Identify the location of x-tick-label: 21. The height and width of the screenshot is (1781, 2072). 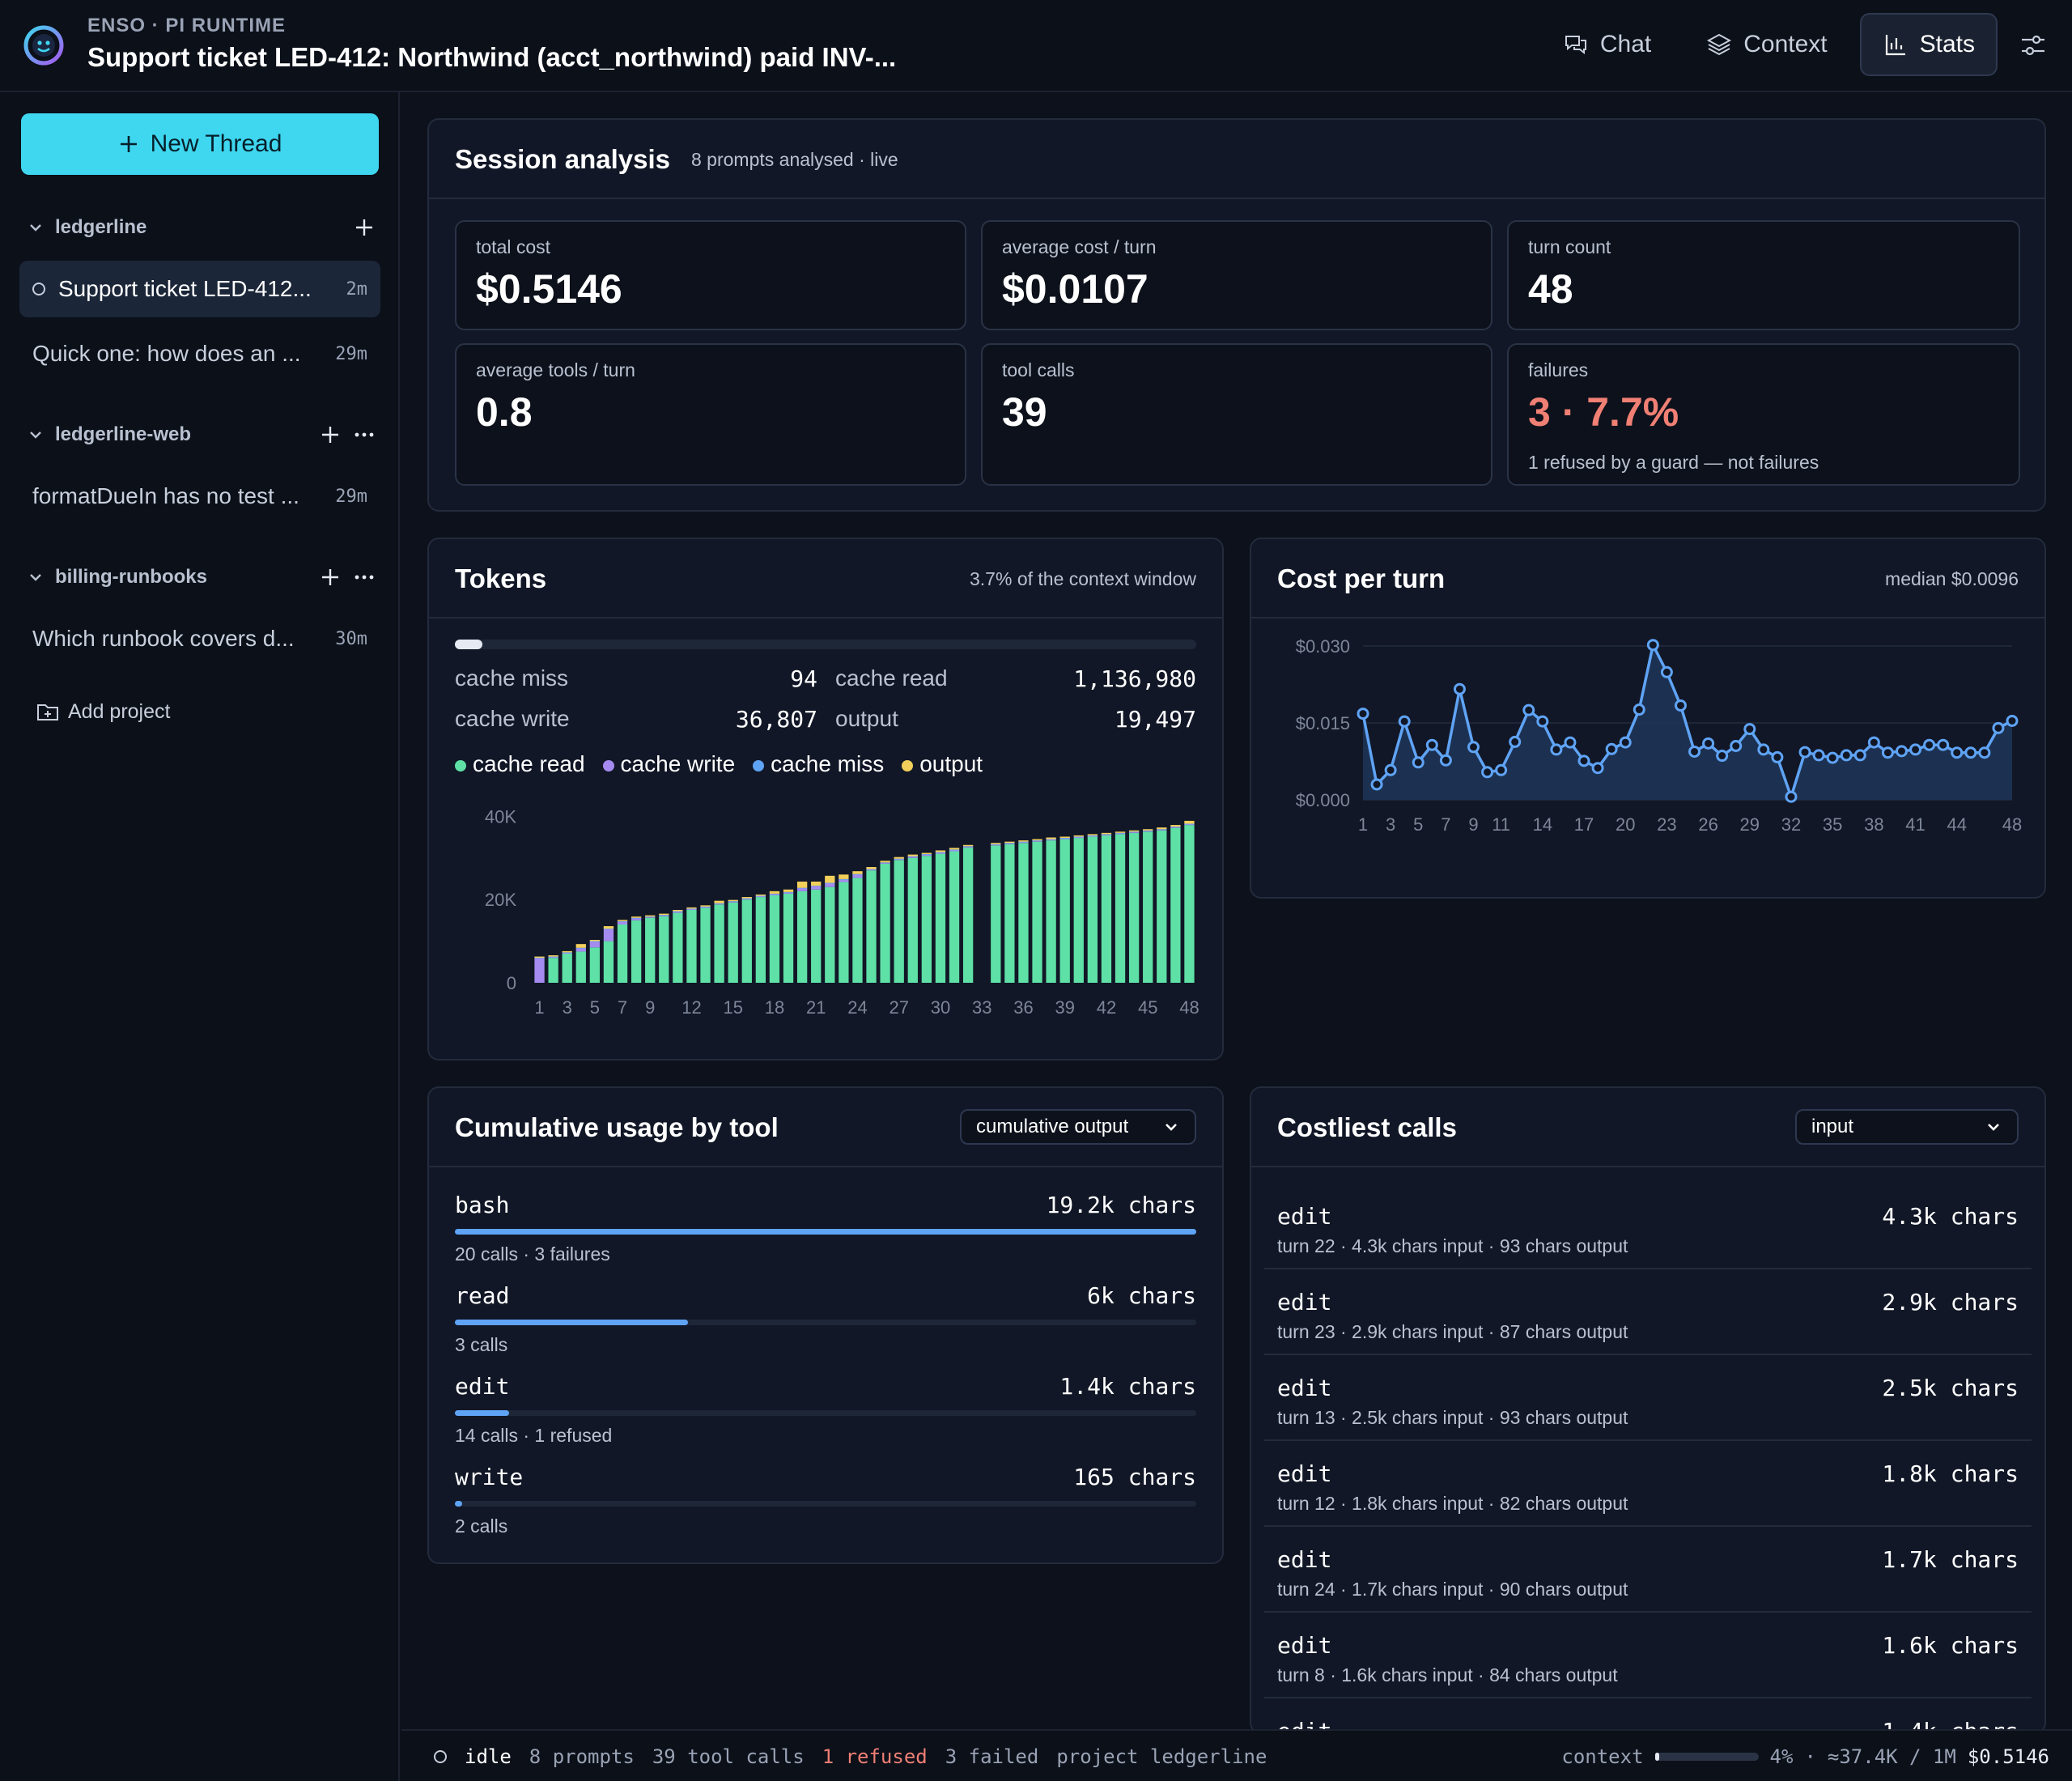
(816, 1008).